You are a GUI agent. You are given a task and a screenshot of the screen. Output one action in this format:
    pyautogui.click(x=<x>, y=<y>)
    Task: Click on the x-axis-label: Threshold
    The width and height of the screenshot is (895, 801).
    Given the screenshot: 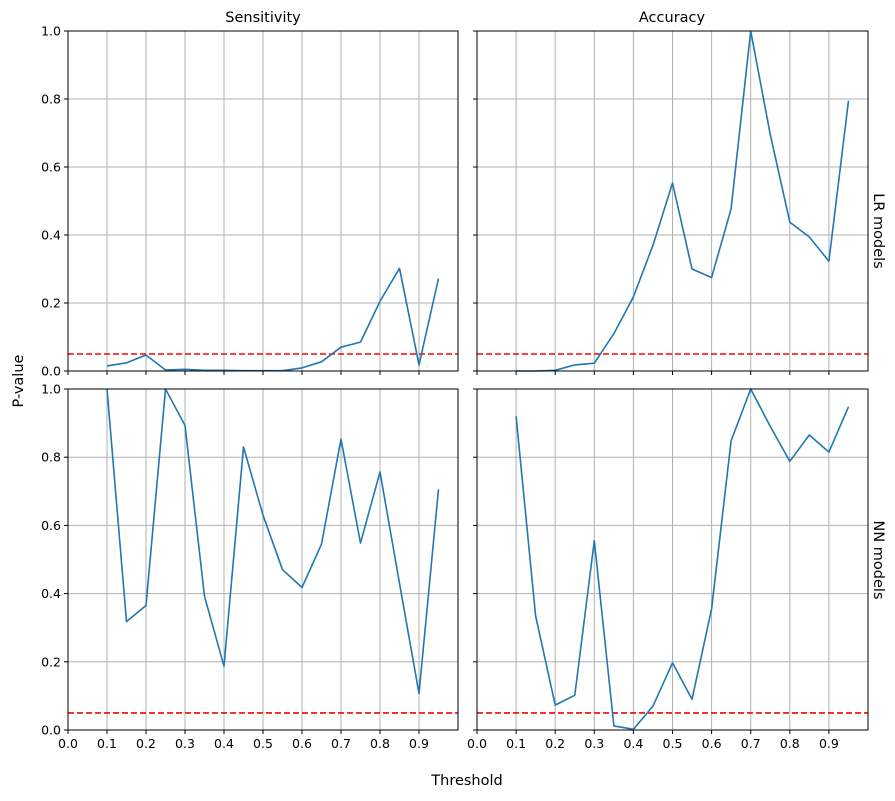 What is the action you would take?
    pyautogui.click(x=466, y=781)
    